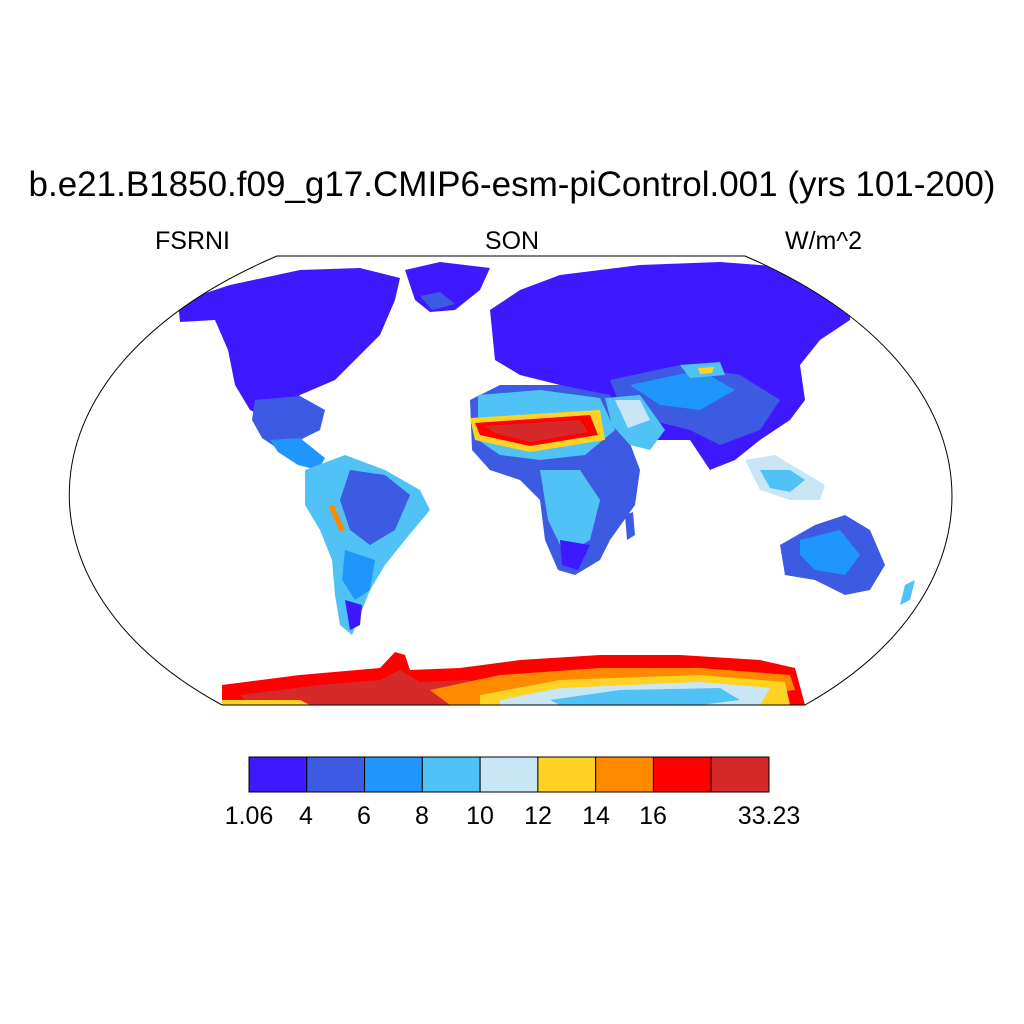 The width and height of the screenshot is (1024, 1024). I want to click on season-label: SON, so click(512, 241).